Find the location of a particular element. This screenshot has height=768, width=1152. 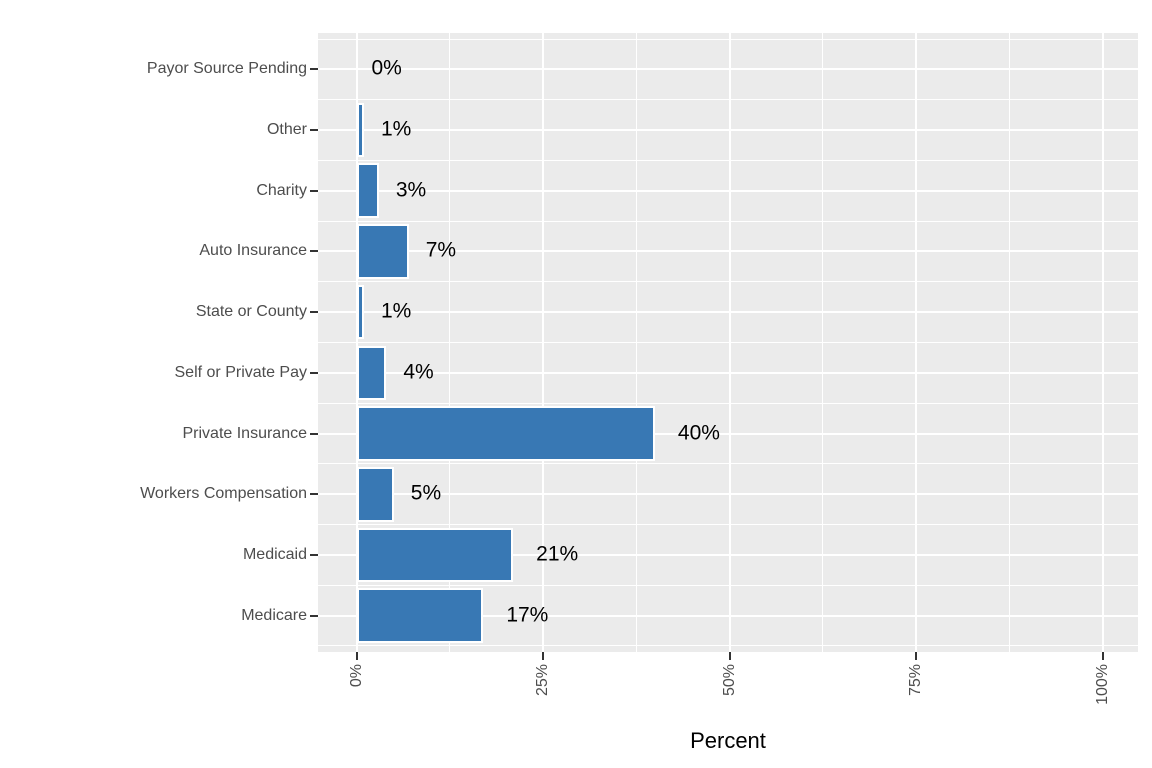

y-axis-category-label: Private Insurance is located at coordinates (244, 433).